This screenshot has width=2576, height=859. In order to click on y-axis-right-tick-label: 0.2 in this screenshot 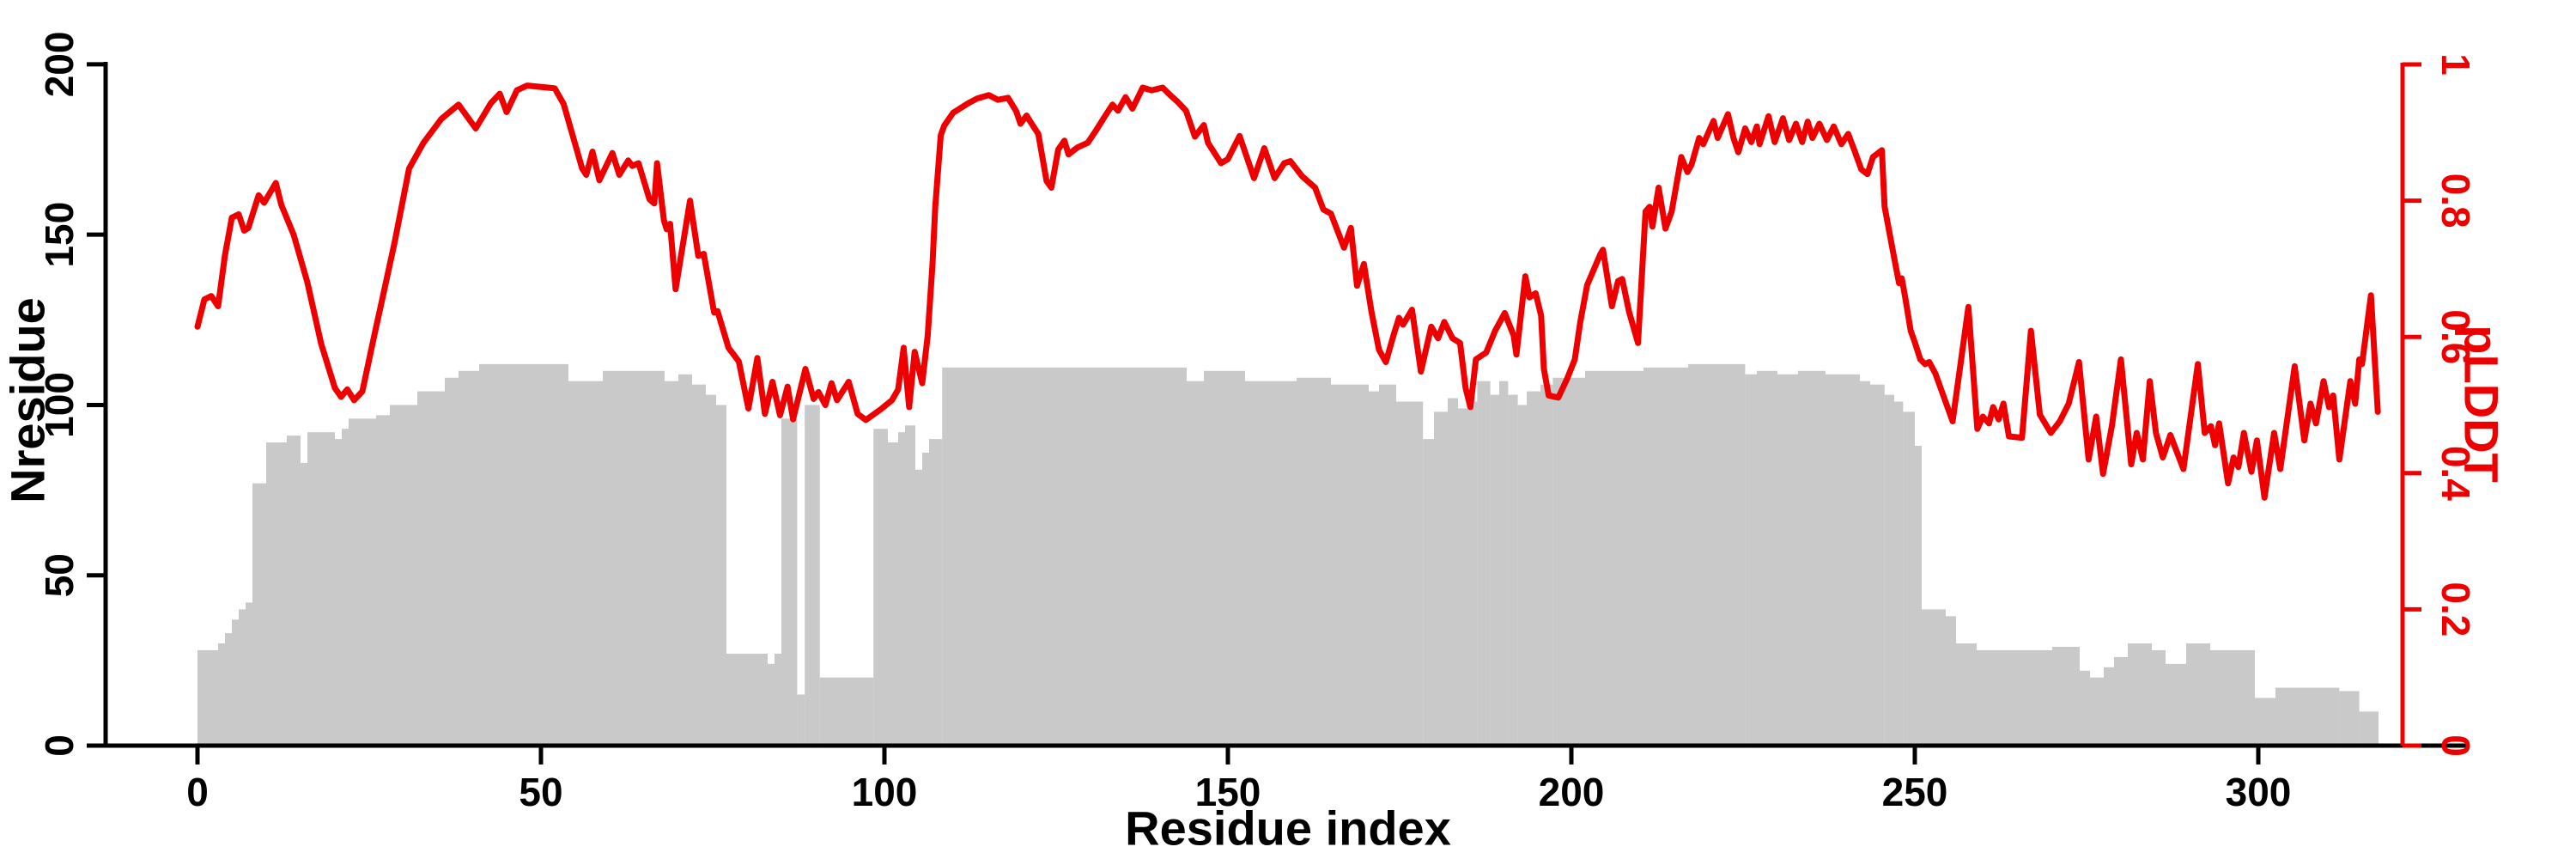, I will do `click(2456, 610)`.